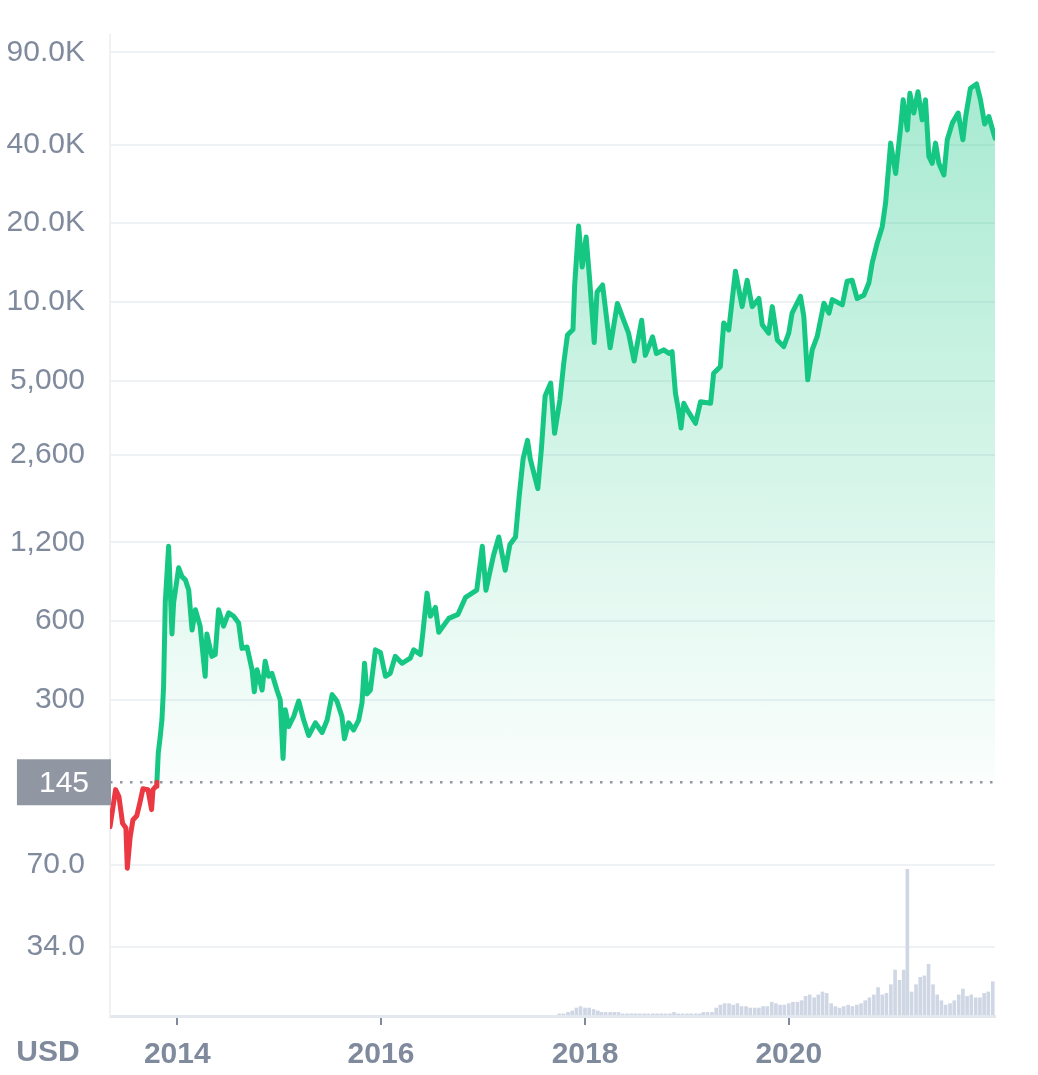 The image size is (1038, 1075). I want to click on y-tick-label: 10.0K, so click(45, 300).